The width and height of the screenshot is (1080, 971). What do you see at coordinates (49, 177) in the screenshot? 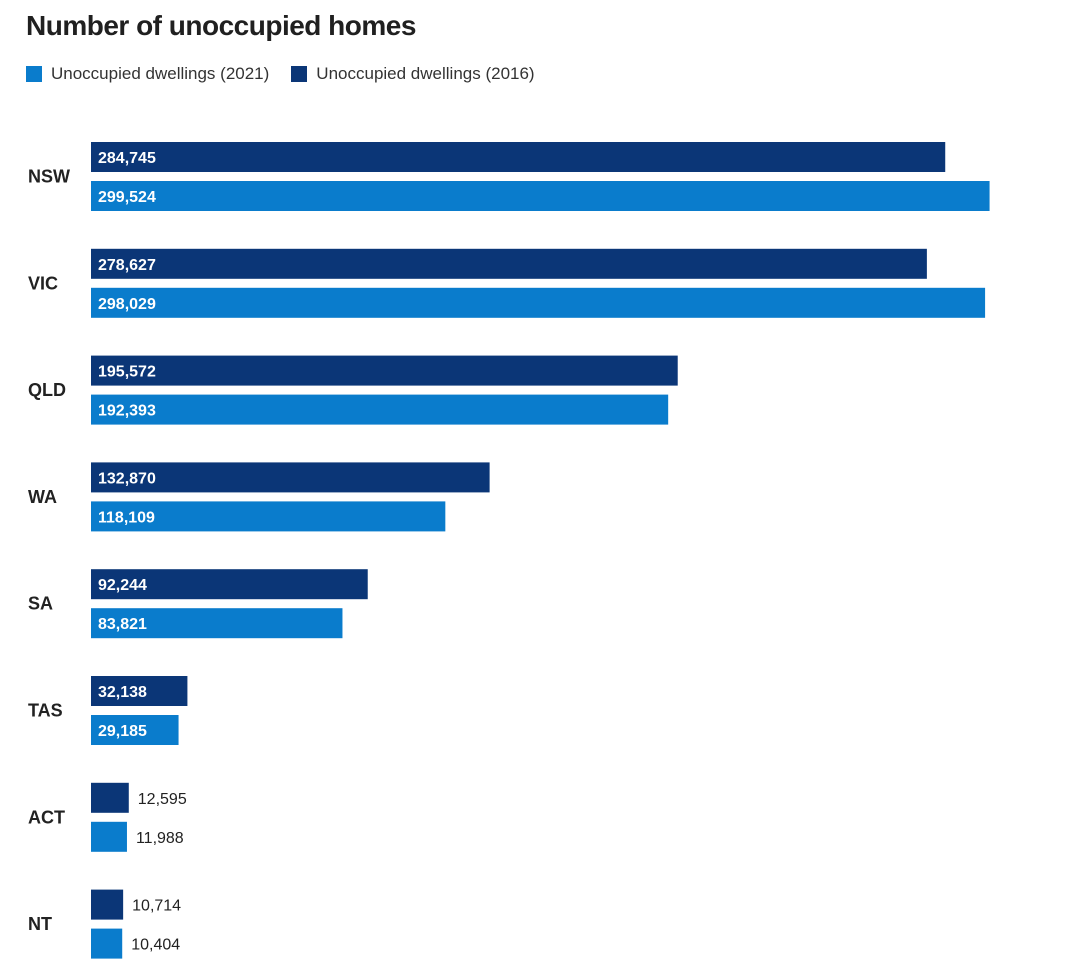
I see `category-label-nsw: NSW` at bounding box center [49, 177].